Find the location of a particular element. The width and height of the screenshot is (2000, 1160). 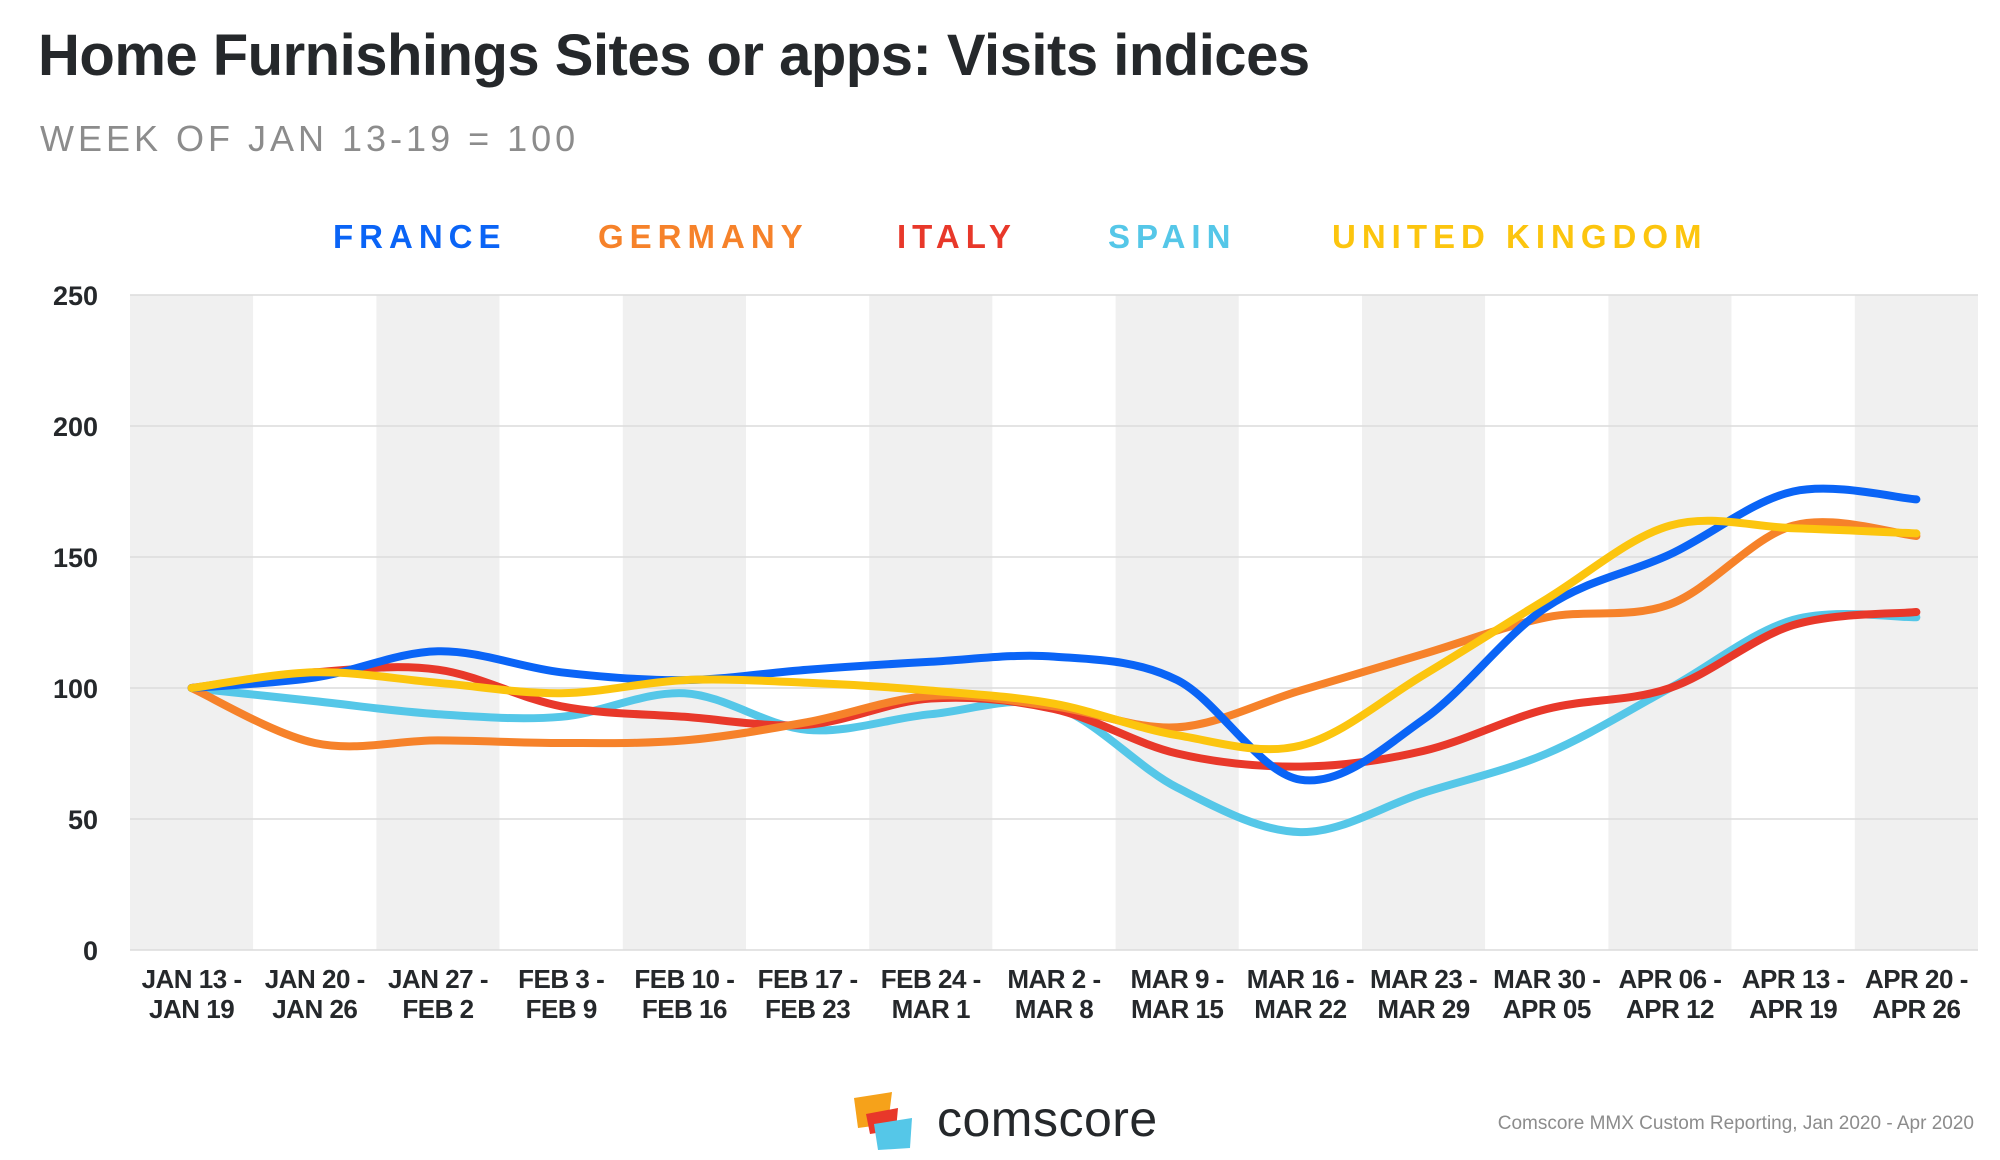

x-tick-label: MAR 9 -MAR 15 is located at coordinates (1177, 994).